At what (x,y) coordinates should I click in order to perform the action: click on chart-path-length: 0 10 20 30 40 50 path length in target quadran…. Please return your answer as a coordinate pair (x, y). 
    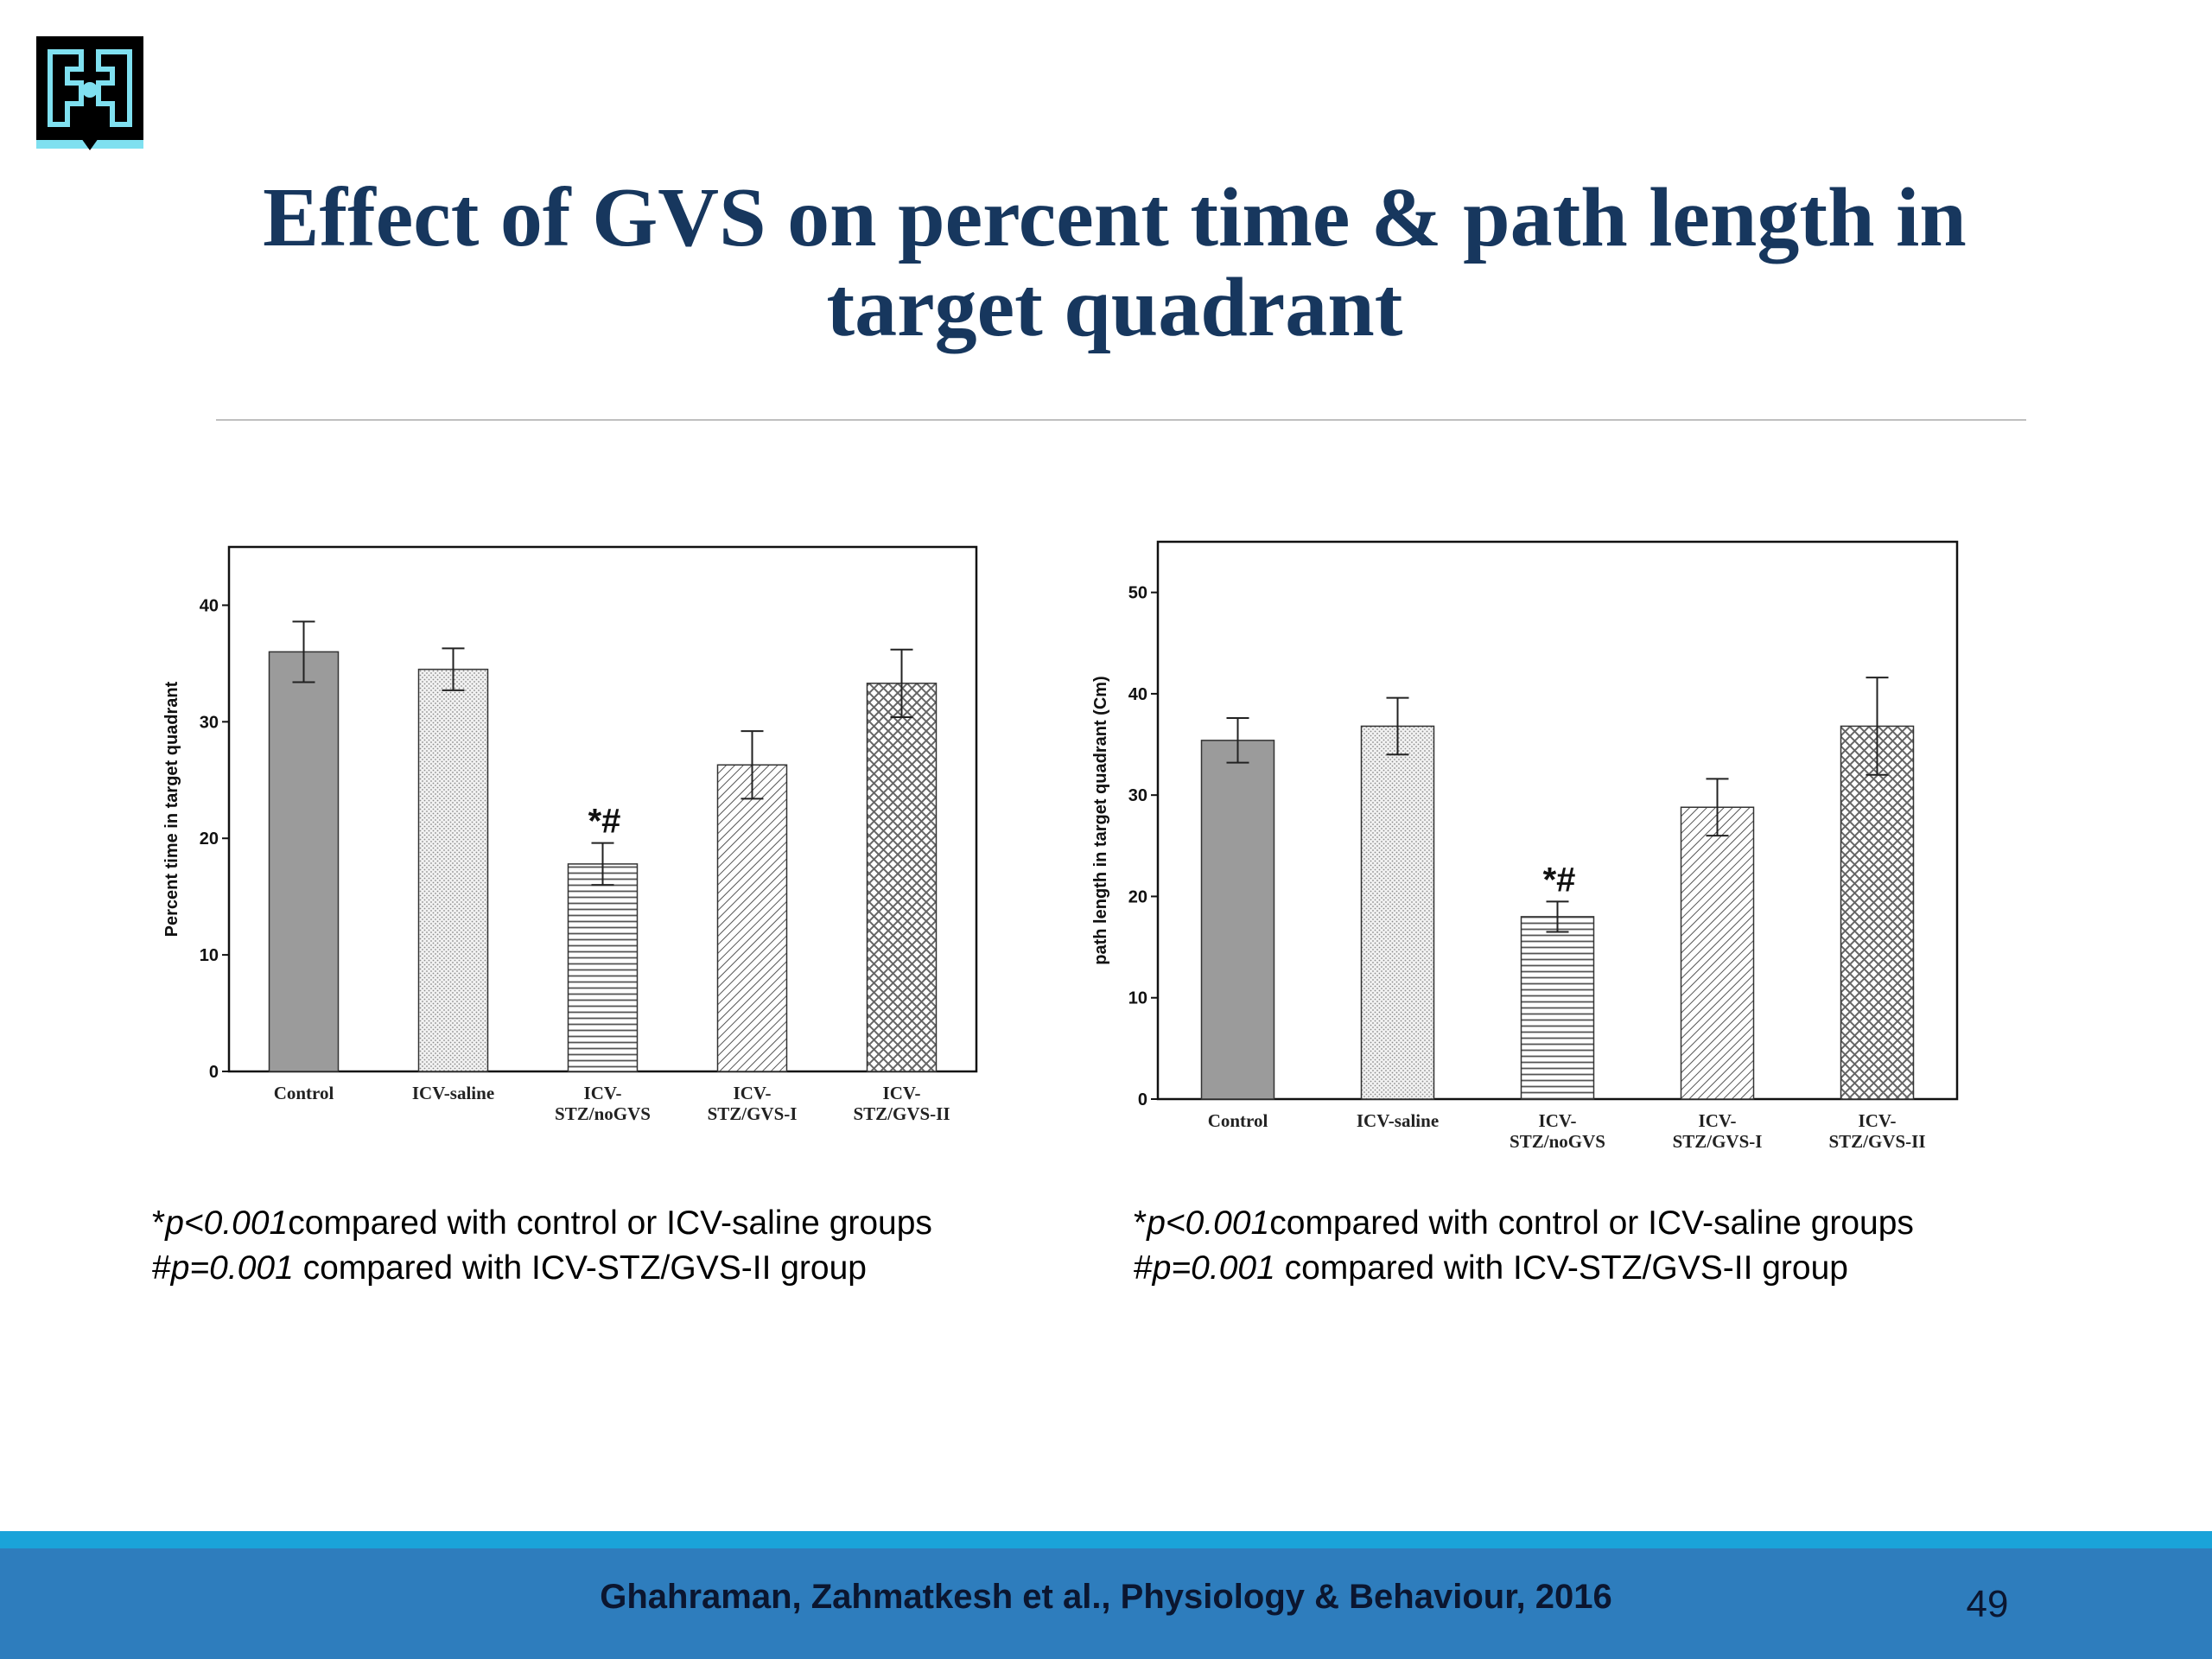
    Looking at the image, I should click on (1525, 846).